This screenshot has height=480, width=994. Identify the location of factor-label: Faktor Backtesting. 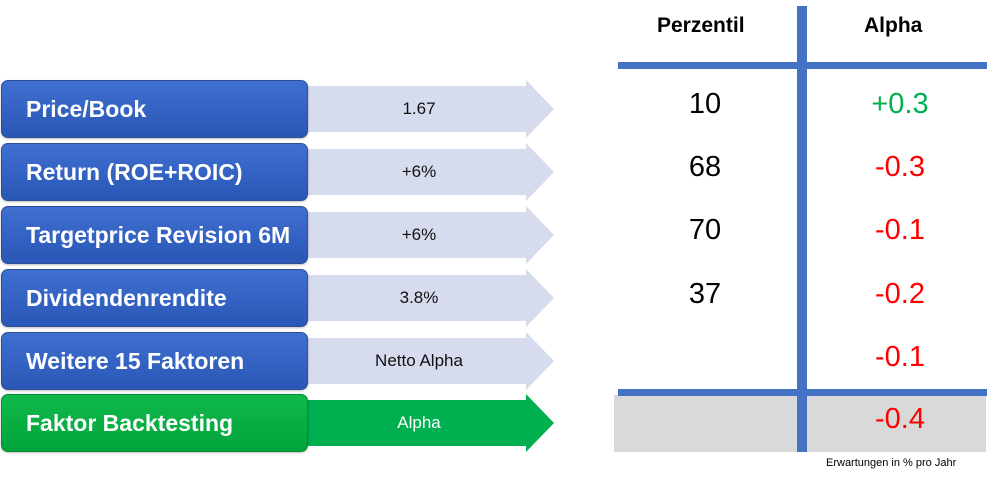
(154, 423).